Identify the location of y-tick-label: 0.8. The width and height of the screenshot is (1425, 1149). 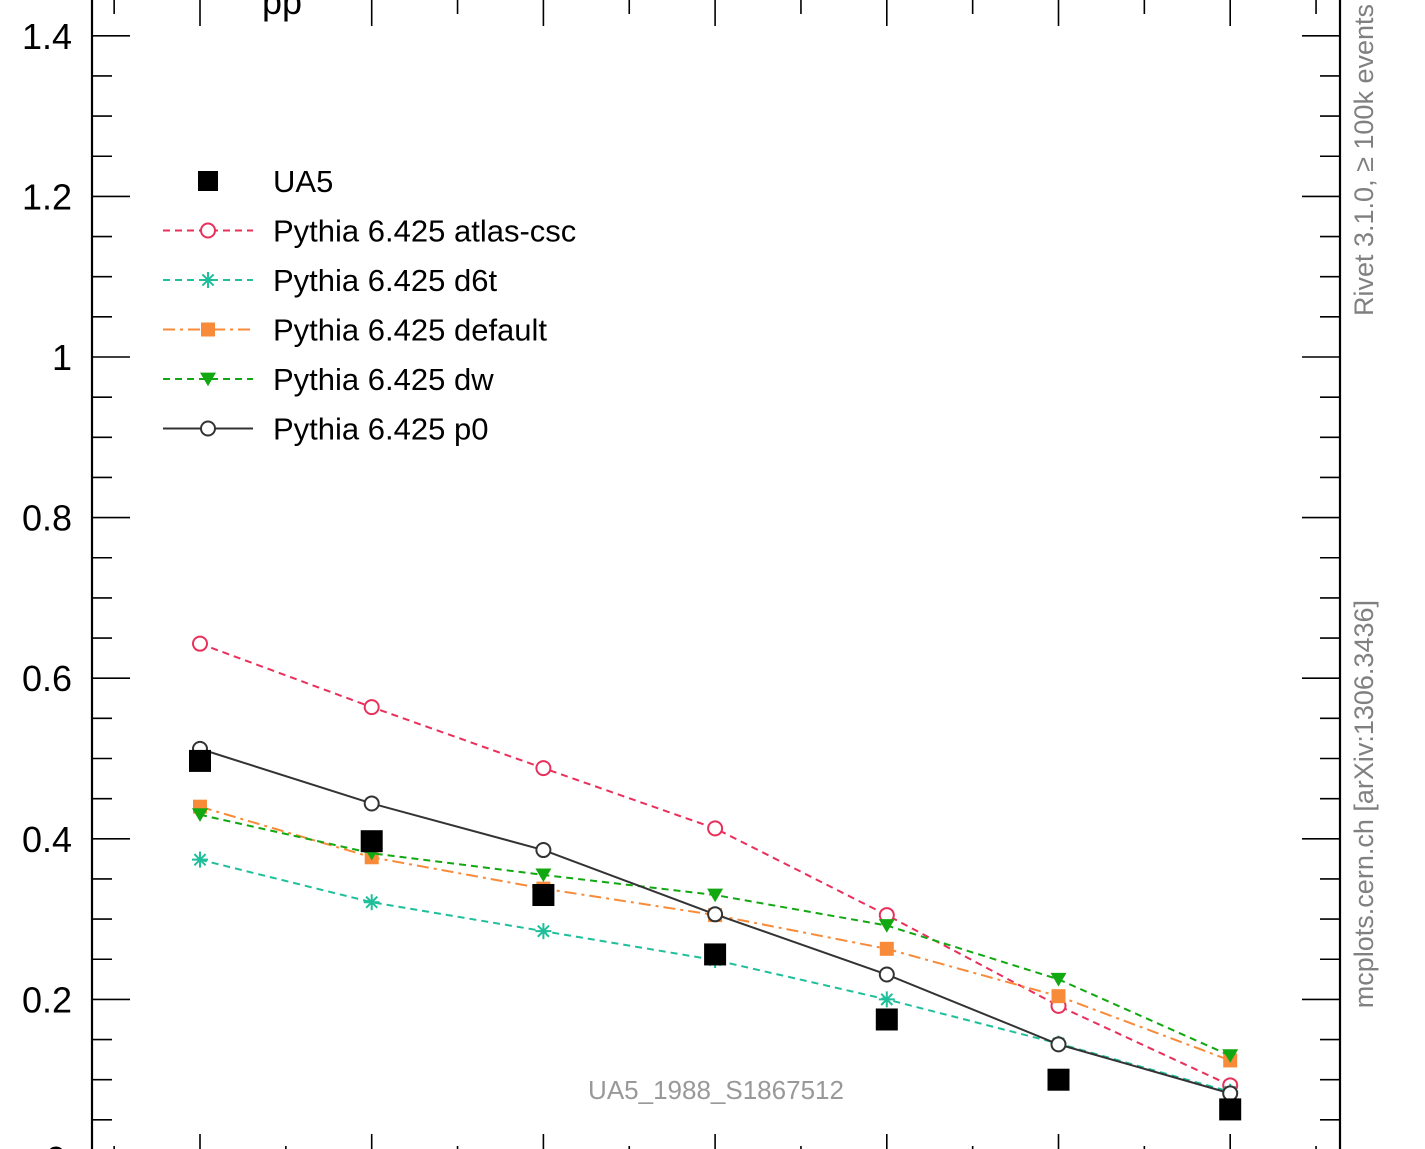
(47, 518).